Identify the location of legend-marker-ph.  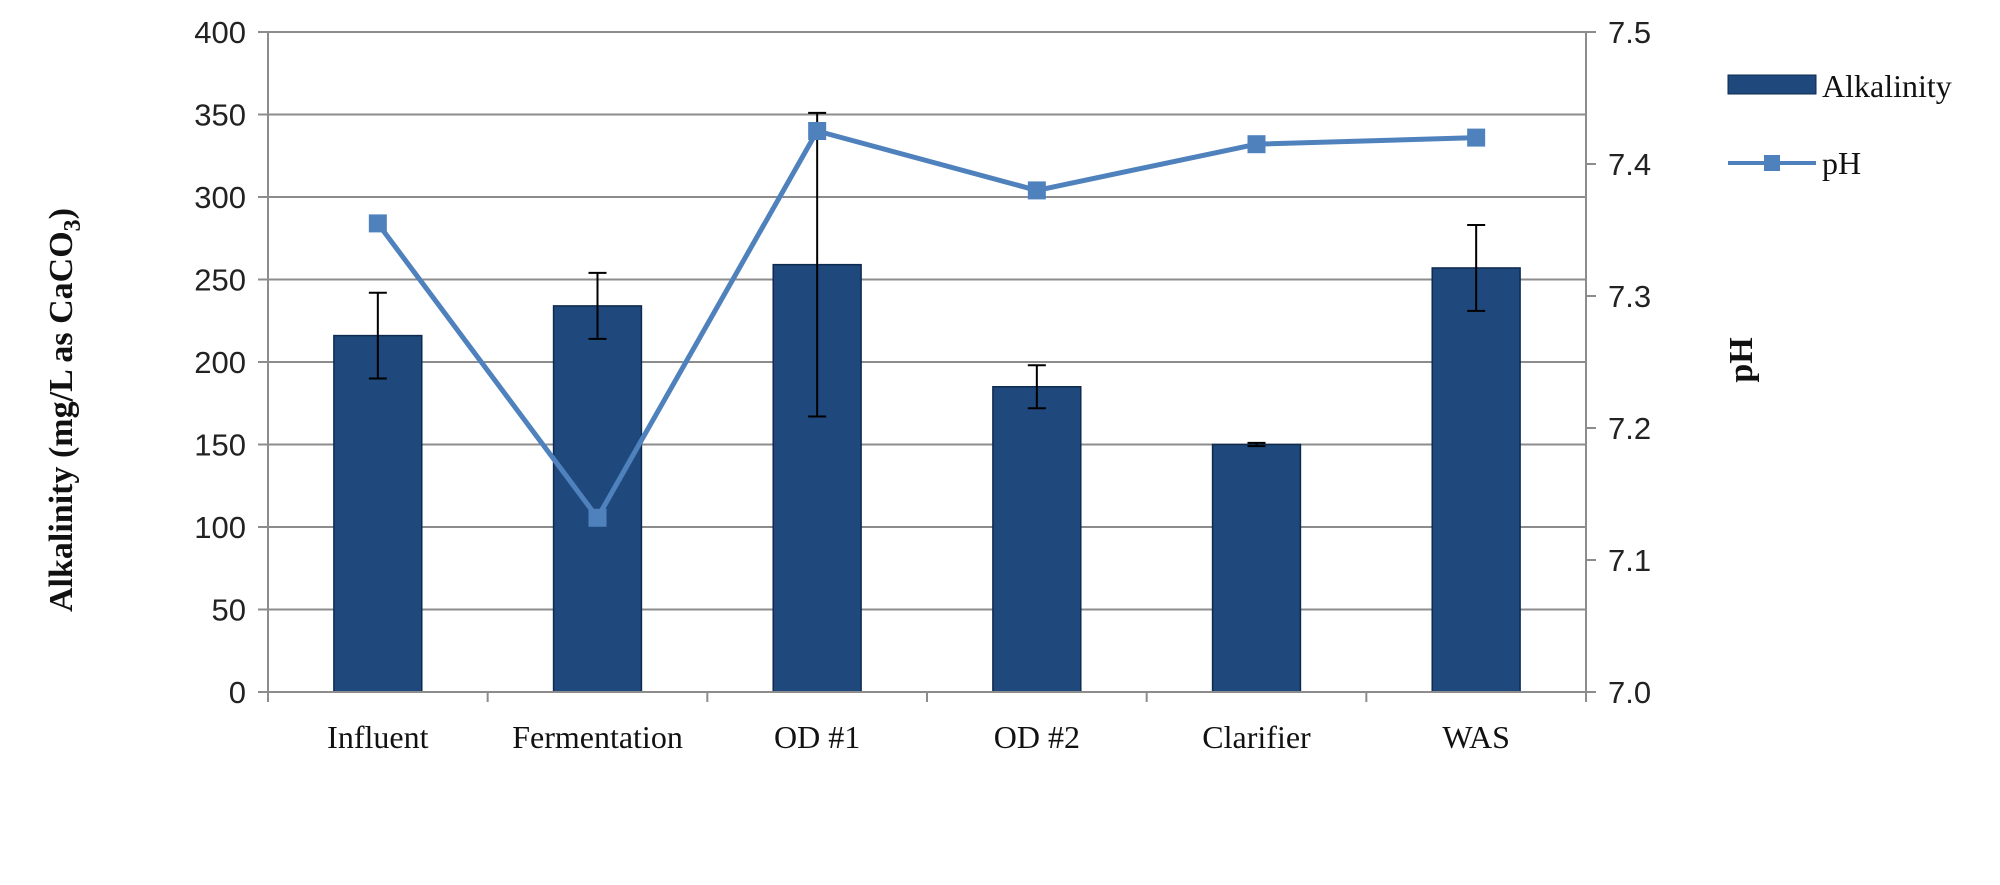
(1772, 163).